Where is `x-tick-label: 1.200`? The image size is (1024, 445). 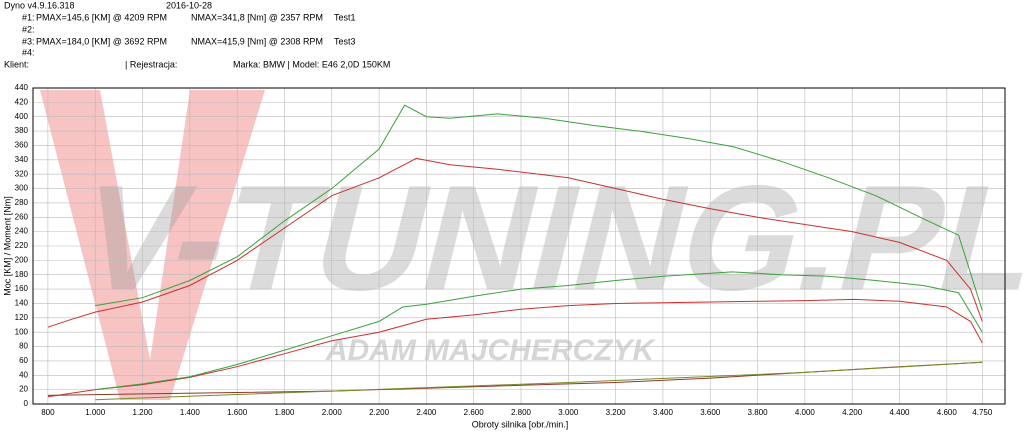 x-tick-label: 1.200 is located at coordinates (143, 412).